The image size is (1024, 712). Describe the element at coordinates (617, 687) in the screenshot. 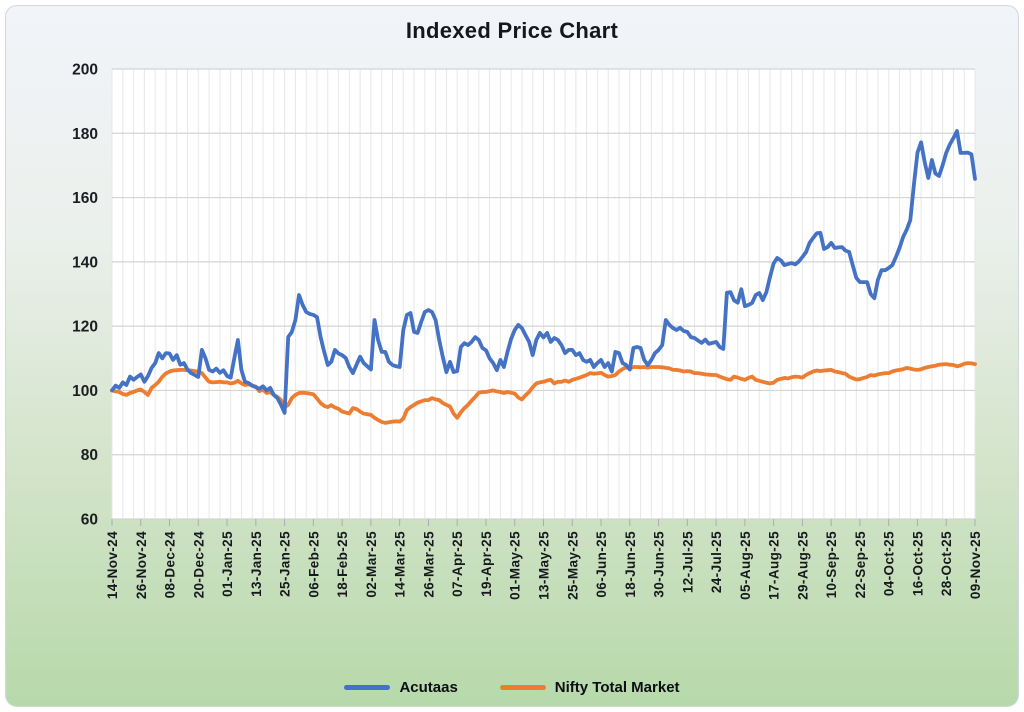

I see `legend-label-nifty-total-market: Nifty Total Market` at that location.